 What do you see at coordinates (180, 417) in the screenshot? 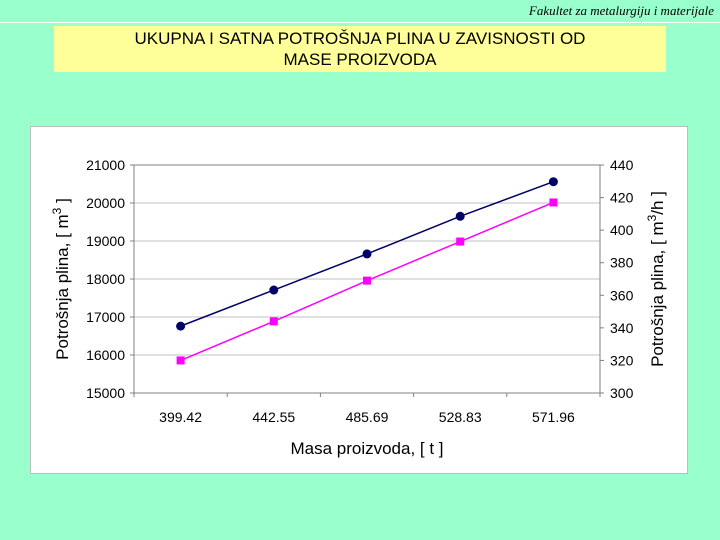
I see `x-tick-label: 399.42` at bounding box center [180, 417].